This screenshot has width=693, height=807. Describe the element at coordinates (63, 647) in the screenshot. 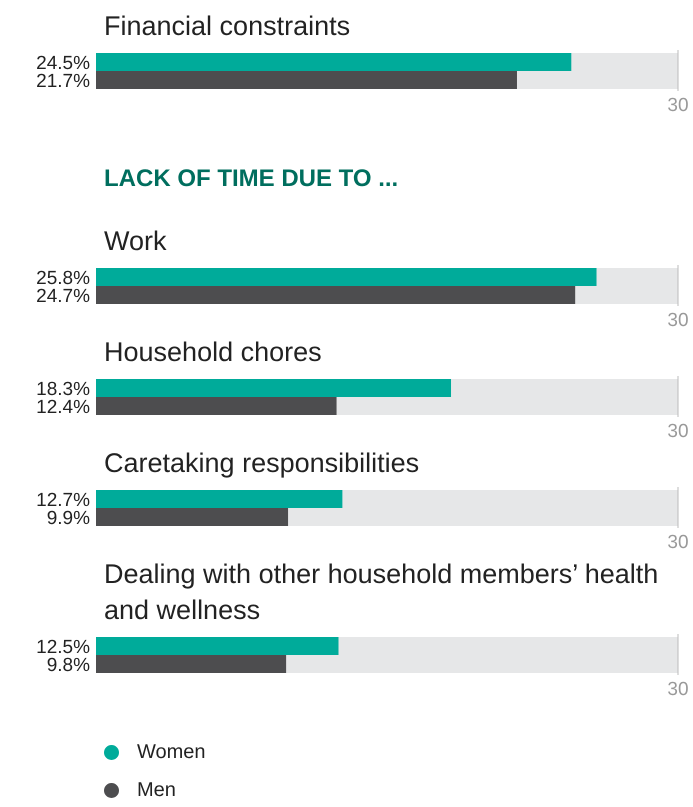

I see `data-label: 12.5%` at that location.